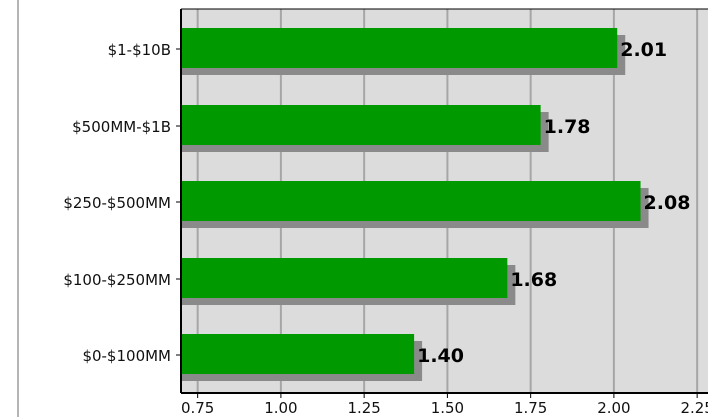  What do you see at coordinates (139, 50) in the screenshot?
I see `category-label: $1-$10B` at bounding box center [139, 50].